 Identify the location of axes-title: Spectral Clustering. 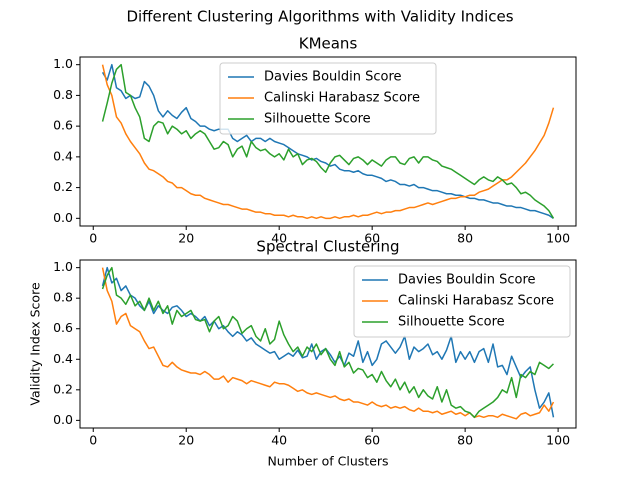
(327, 247).